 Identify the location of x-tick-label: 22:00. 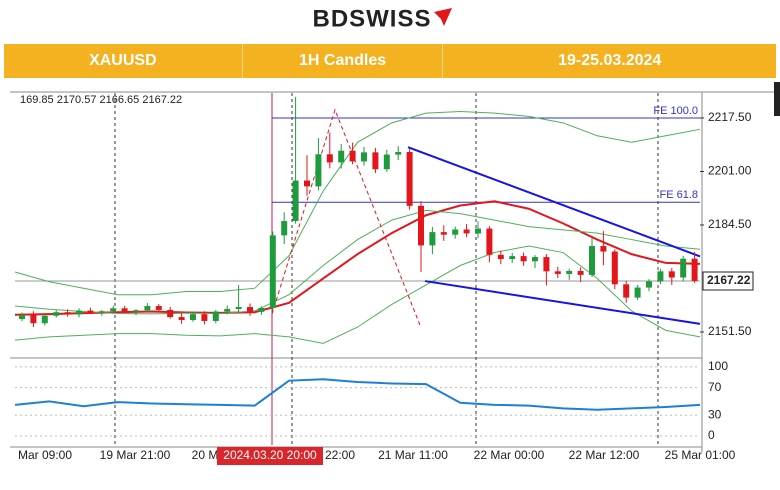
(340, 455).